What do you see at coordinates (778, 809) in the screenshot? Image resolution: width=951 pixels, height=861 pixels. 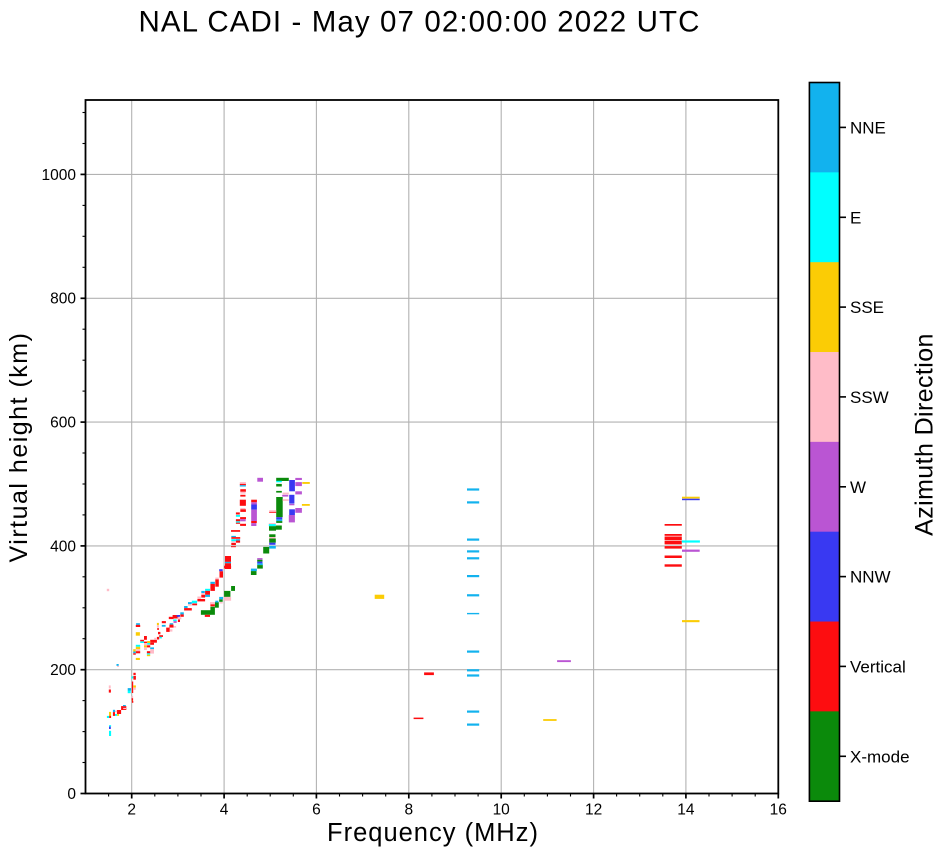 I see `svg-text: 16` at bounding box center [778, 809].